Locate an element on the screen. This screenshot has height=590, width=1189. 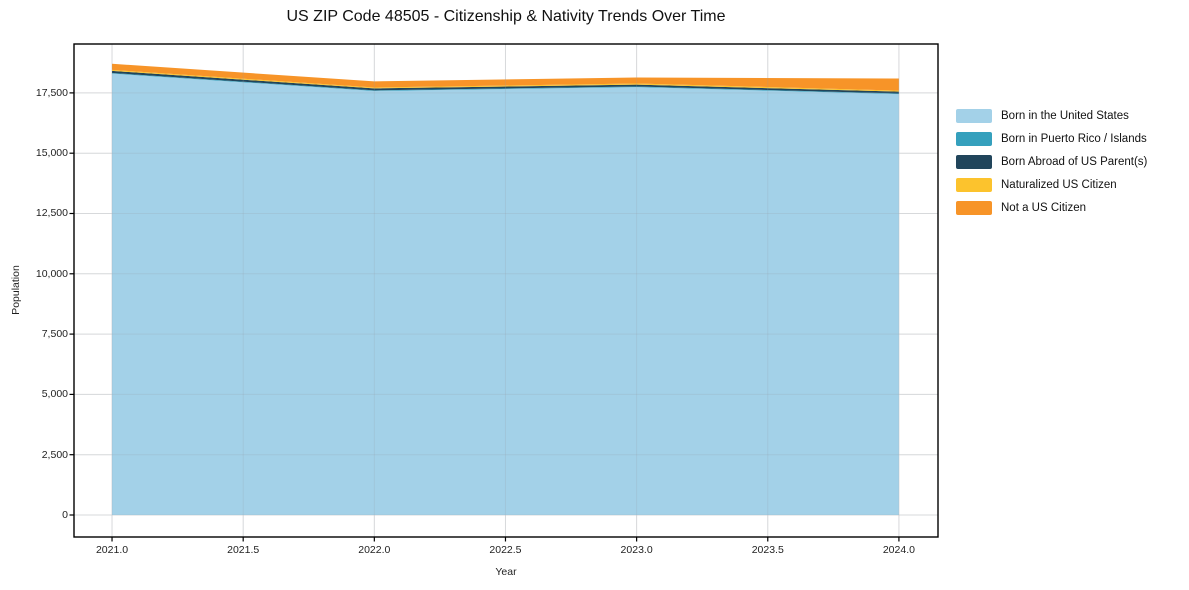
legend-item-born-in-the-united-states: Born in the United States is located at coordinates (1051, 115).